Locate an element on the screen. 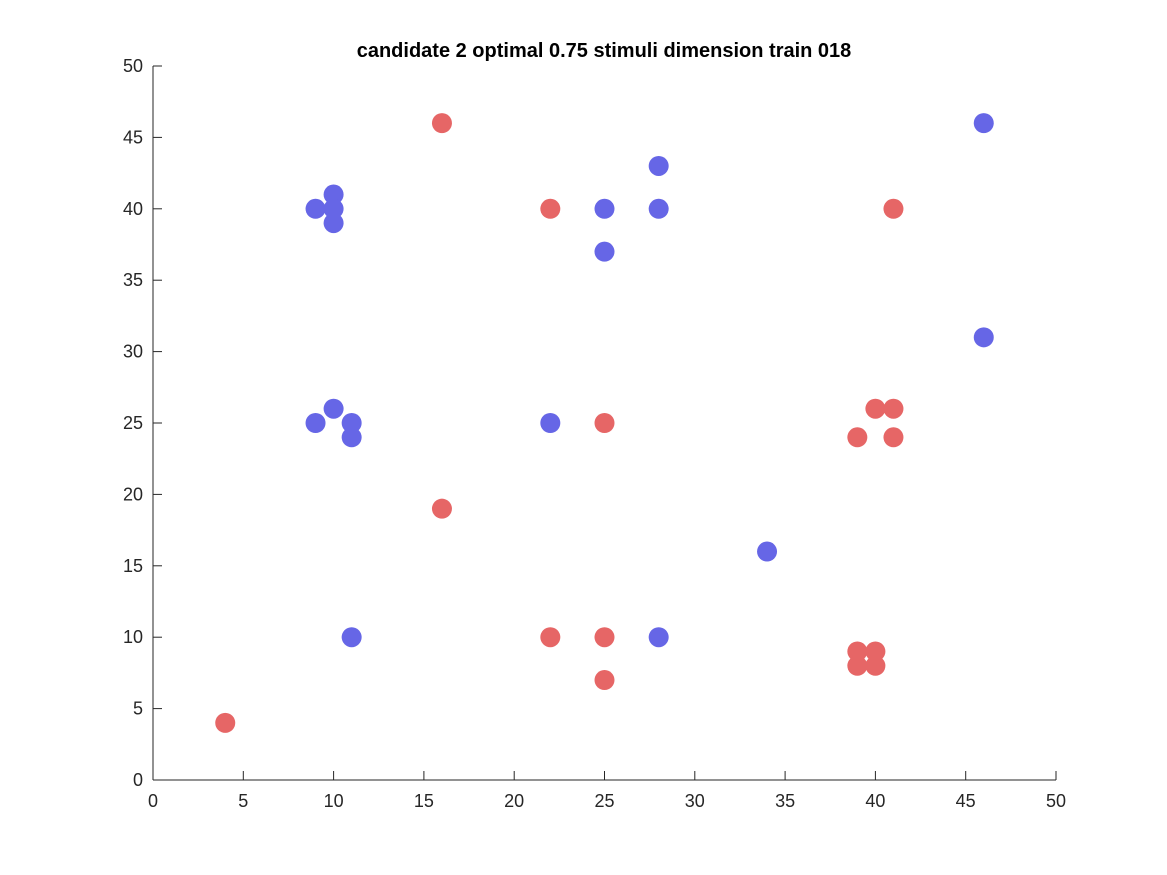  y-tick-label: 20 is located at coordinates (133, 494).